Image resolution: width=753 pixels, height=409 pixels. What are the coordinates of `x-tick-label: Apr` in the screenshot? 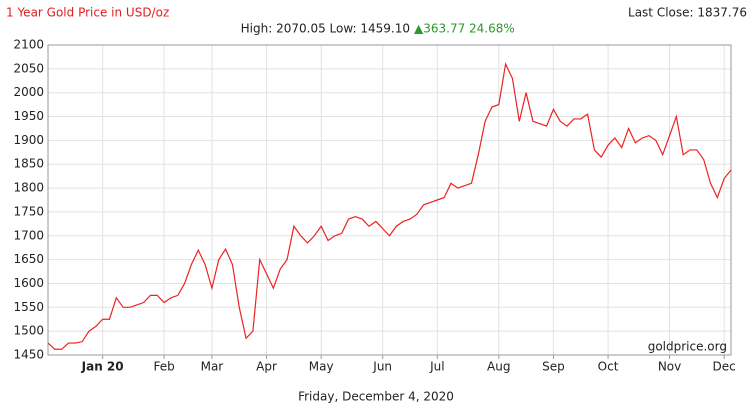 It's located at (266, 367).